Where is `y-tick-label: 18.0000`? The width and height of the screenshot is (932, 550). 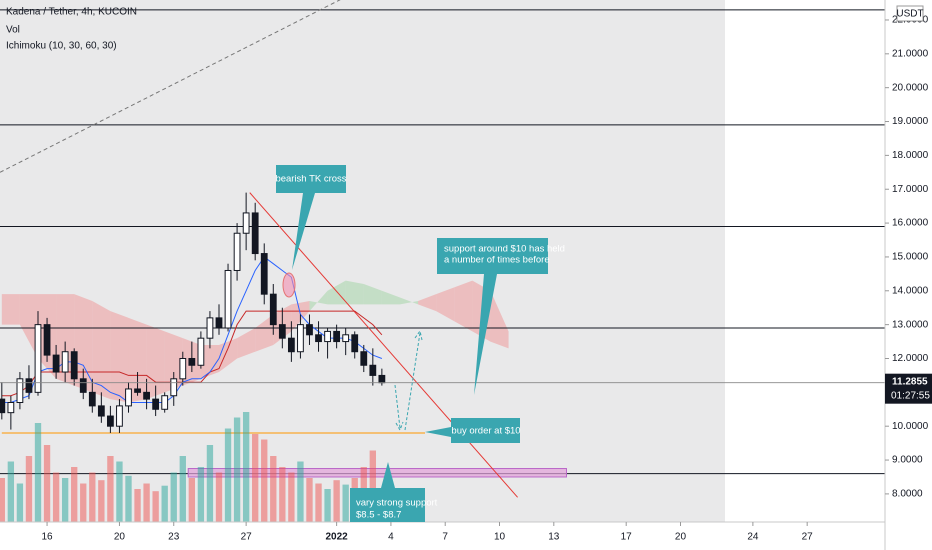
y-tick-label: 18.0000 is located at coordinates (910, 155).